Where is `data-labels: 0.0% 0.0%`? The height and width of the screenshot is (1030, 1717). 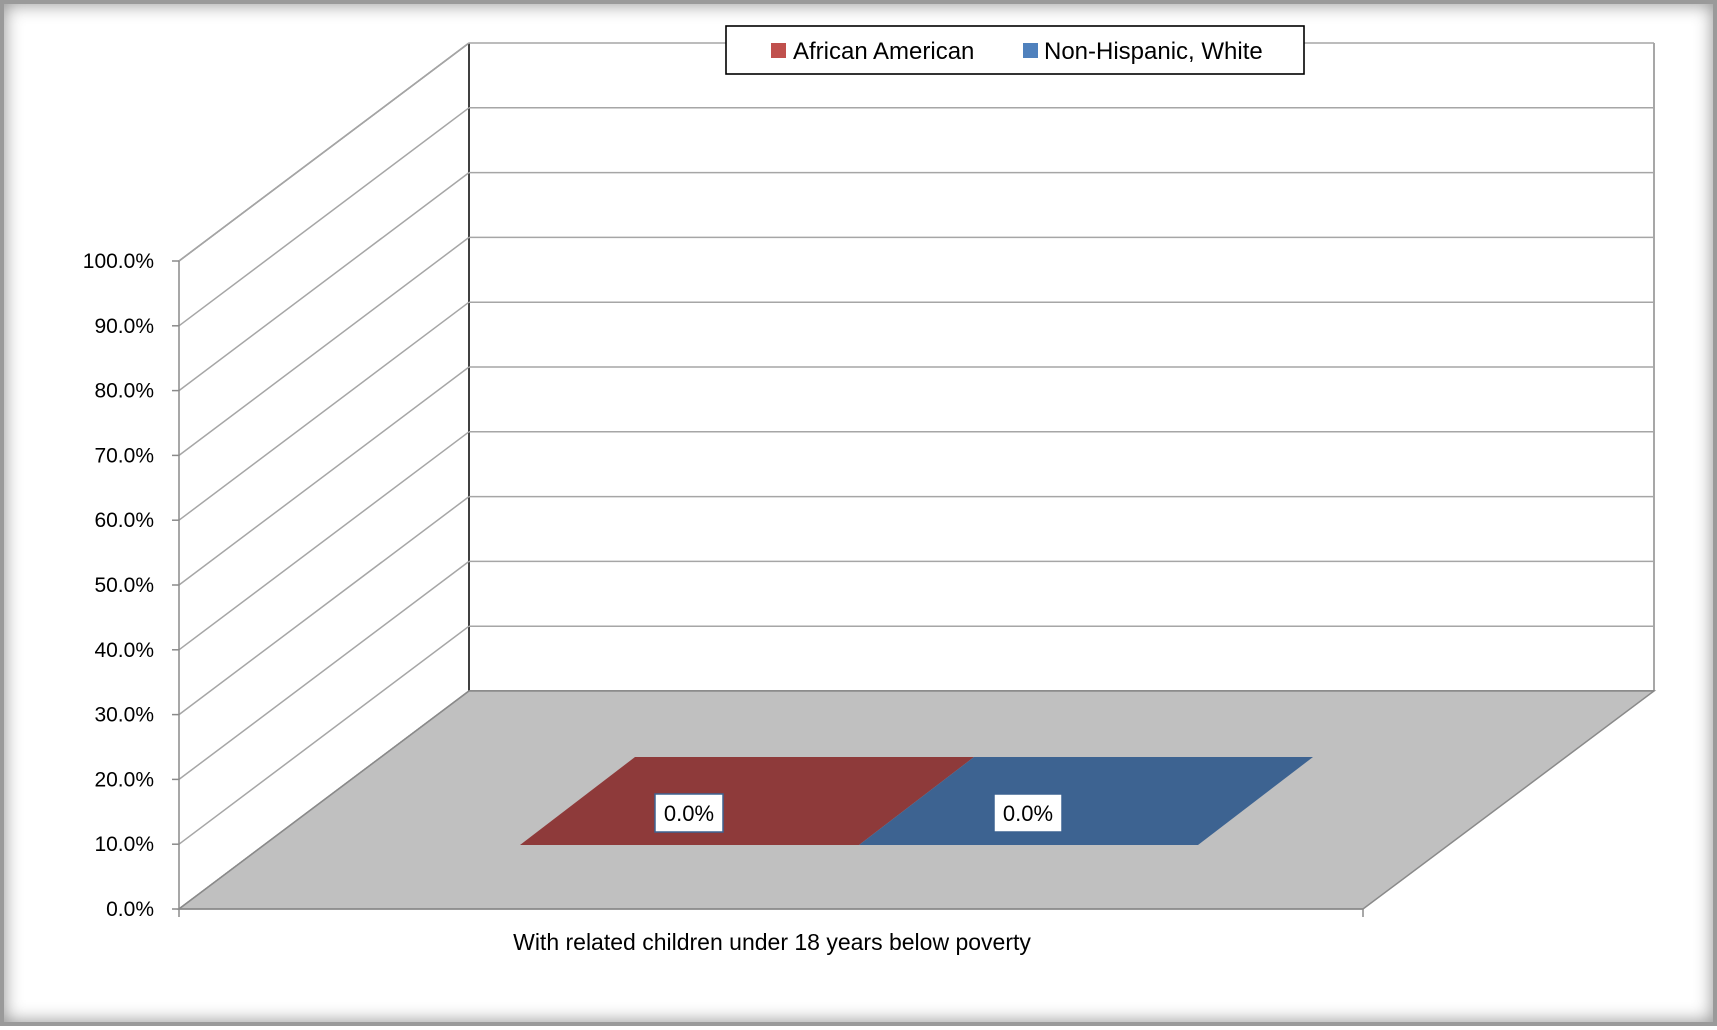 data-labels: 0.0% 0.0% is located at coordinates (858, 813).